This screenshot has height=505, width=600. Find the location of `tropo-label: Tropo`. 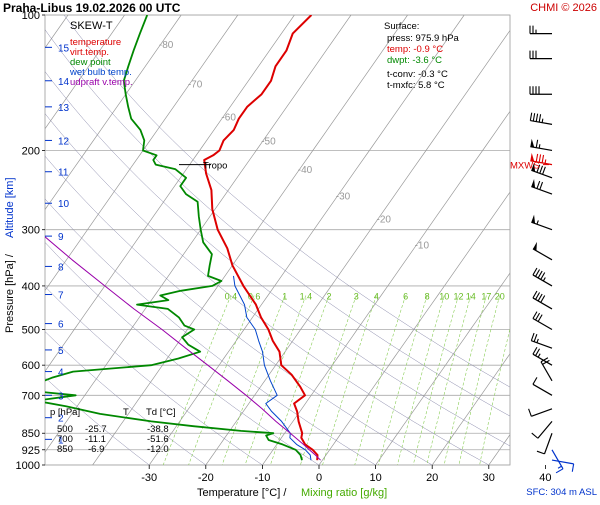

tropo-label: Tropo is located at coordinates (215, 166).